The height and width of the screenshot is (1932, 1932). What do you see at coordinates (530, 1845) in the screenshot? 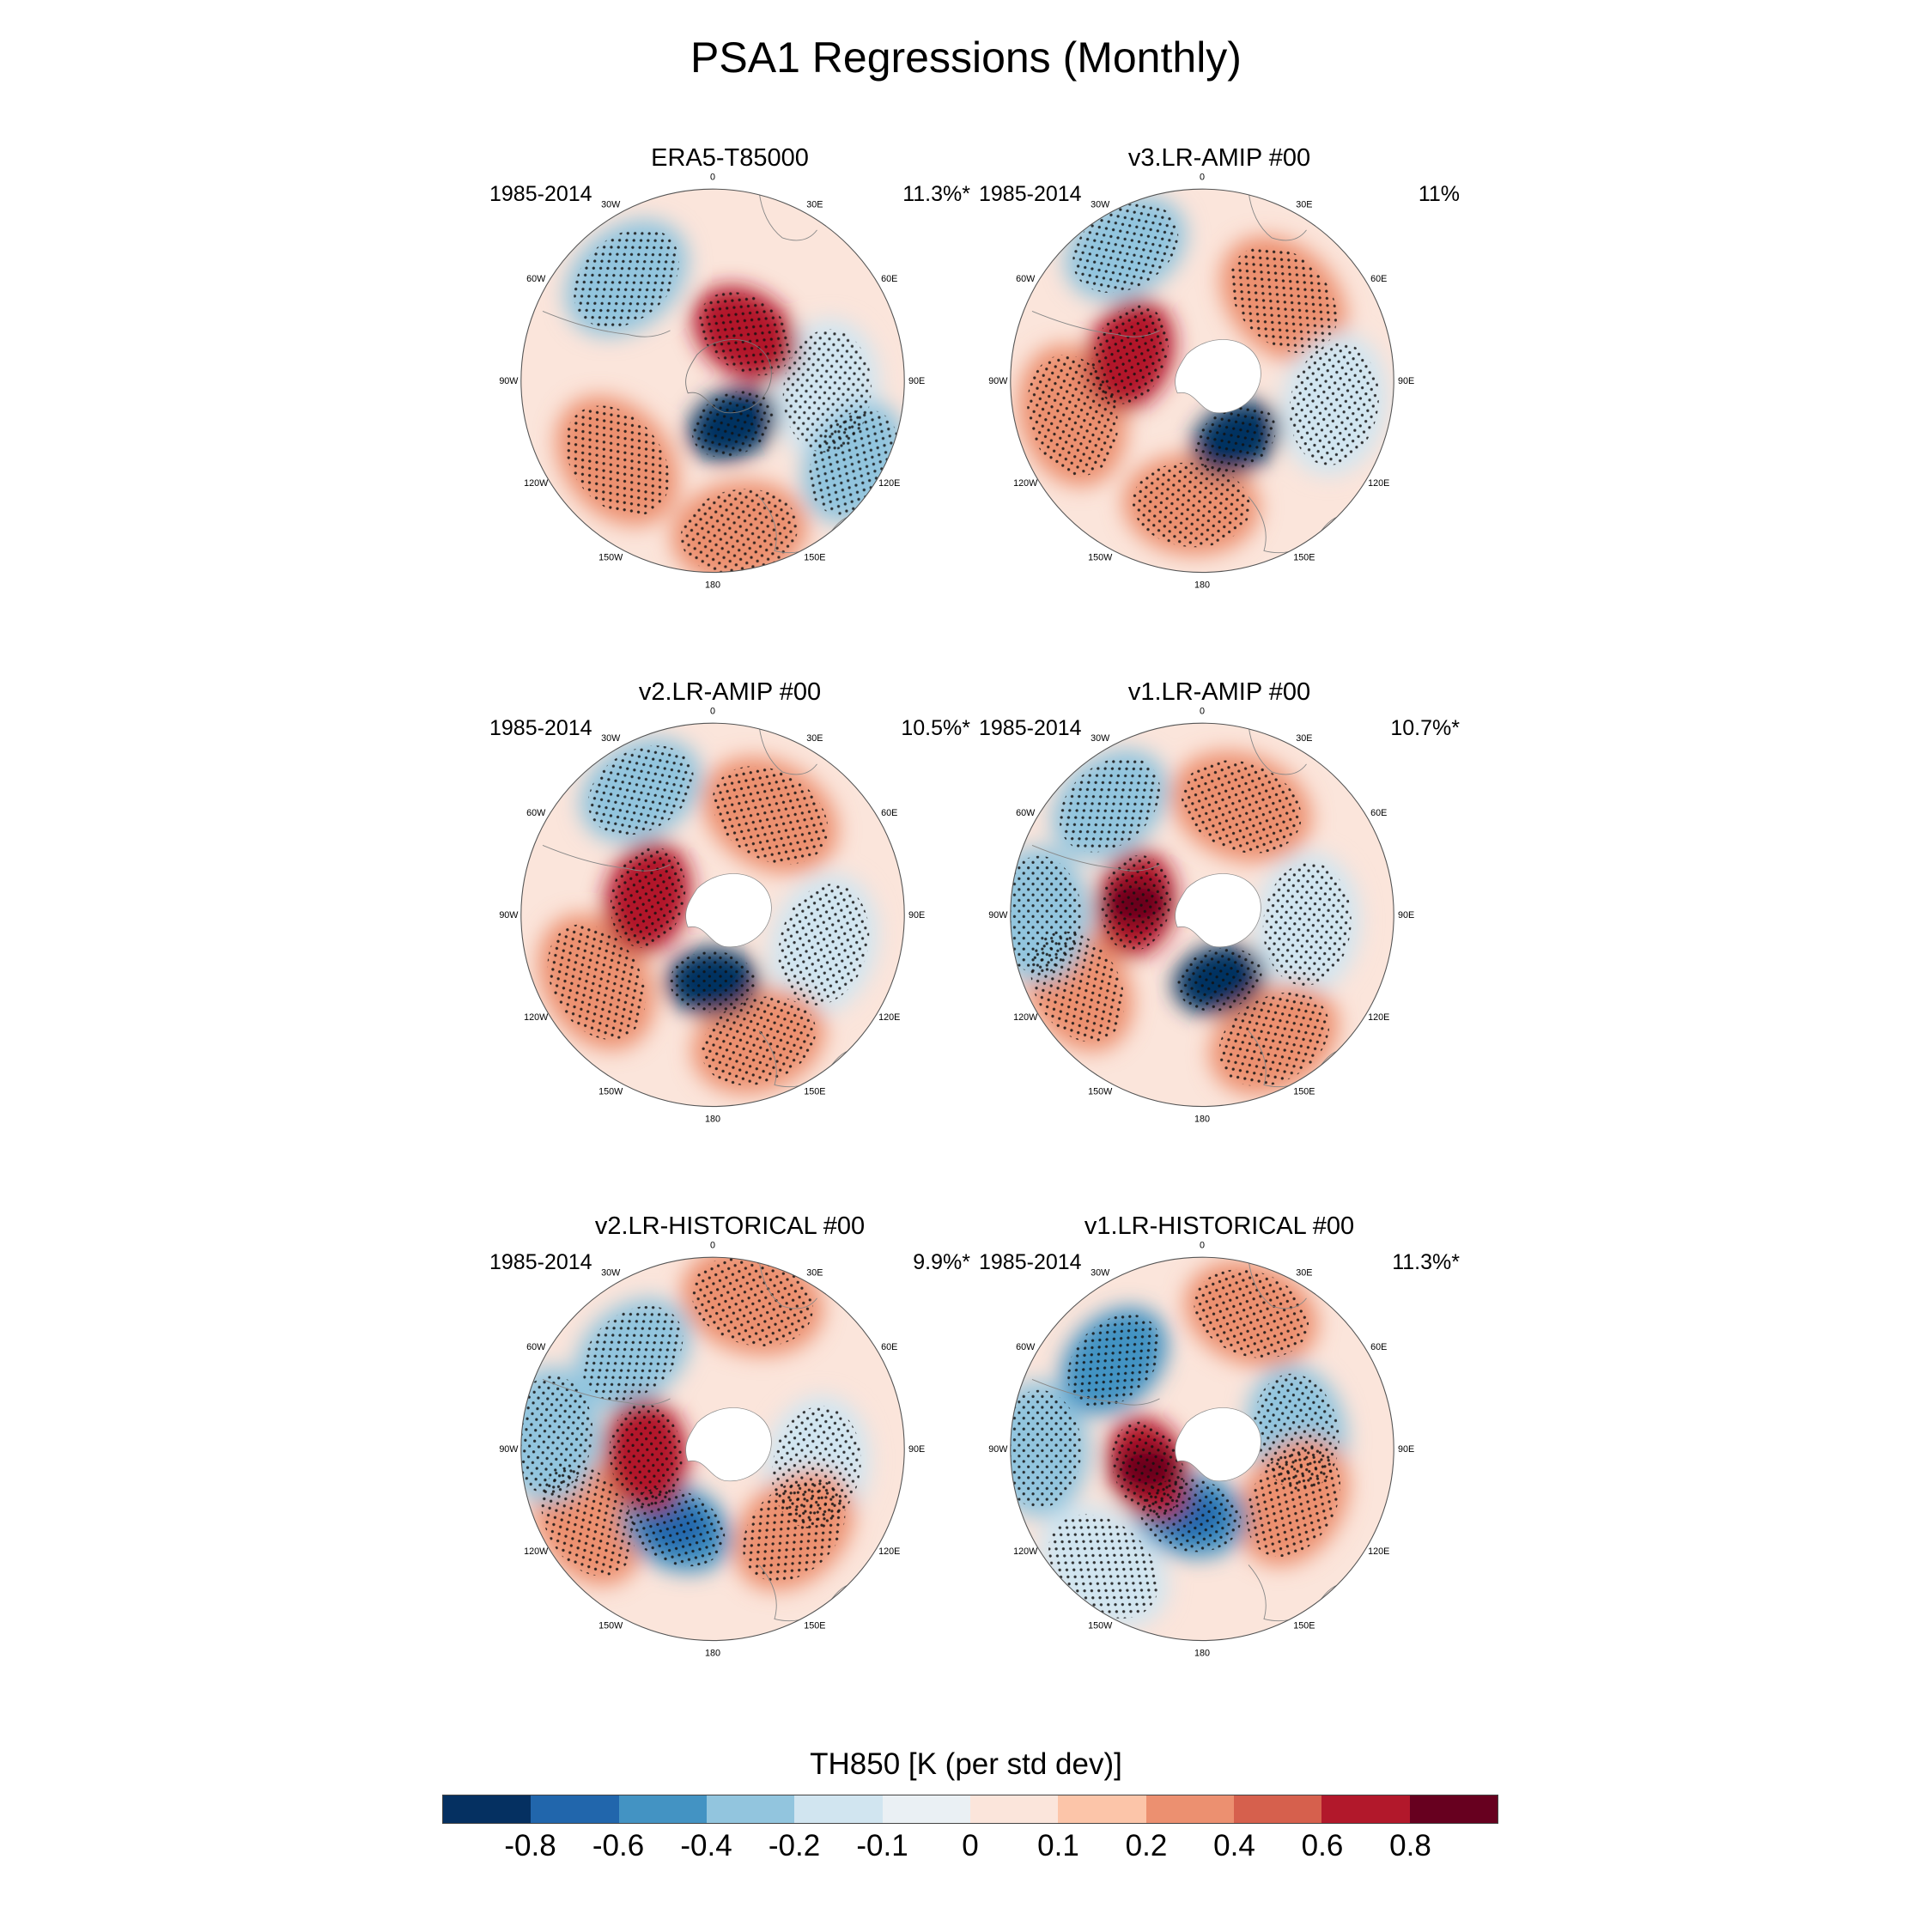
I see `colorbar-tick-label: -0.8` at bounding box center [530, 1845].